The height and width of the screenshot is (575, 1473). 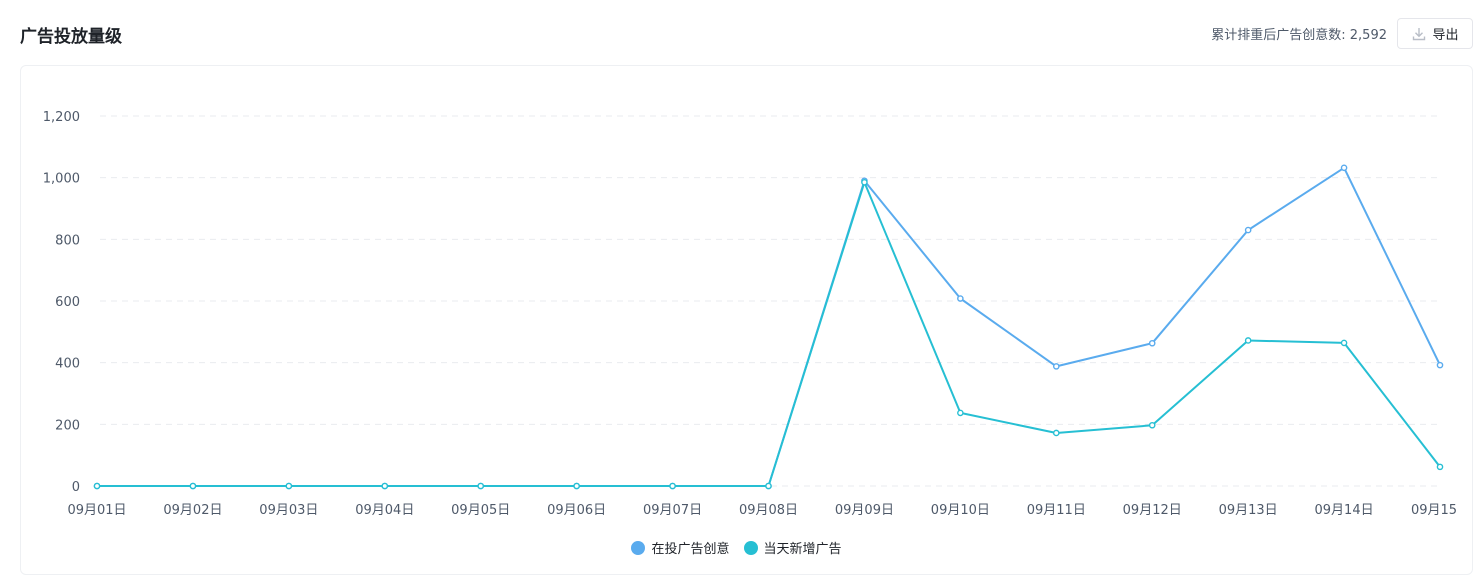 What do you see at coordinates (480, 510) in the screenshot?
I see `x-tick-label: 09月05日` at bounding box center [480, 510].